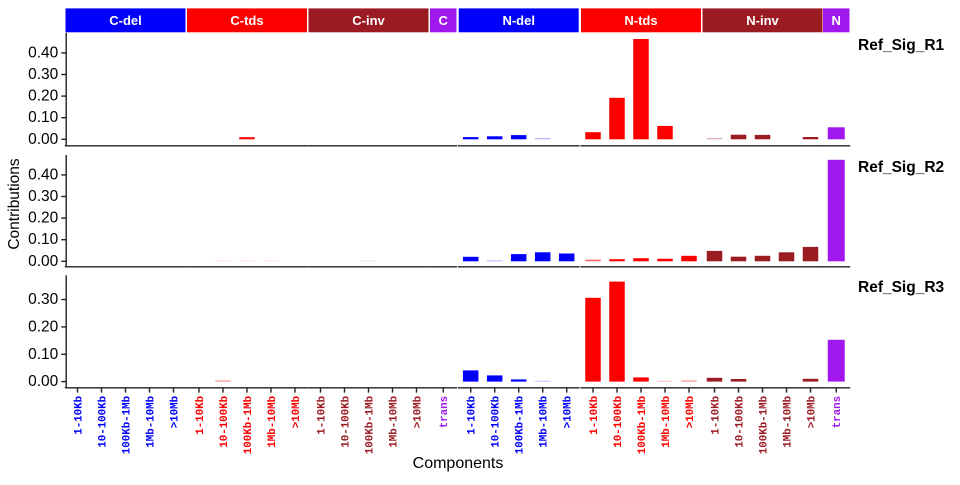 This screenshot has height=485, width=960. What do you see at coordinates (518, 20) in the screenshot?
I see `svg-text: N-del` at bounding box center [518, 20].